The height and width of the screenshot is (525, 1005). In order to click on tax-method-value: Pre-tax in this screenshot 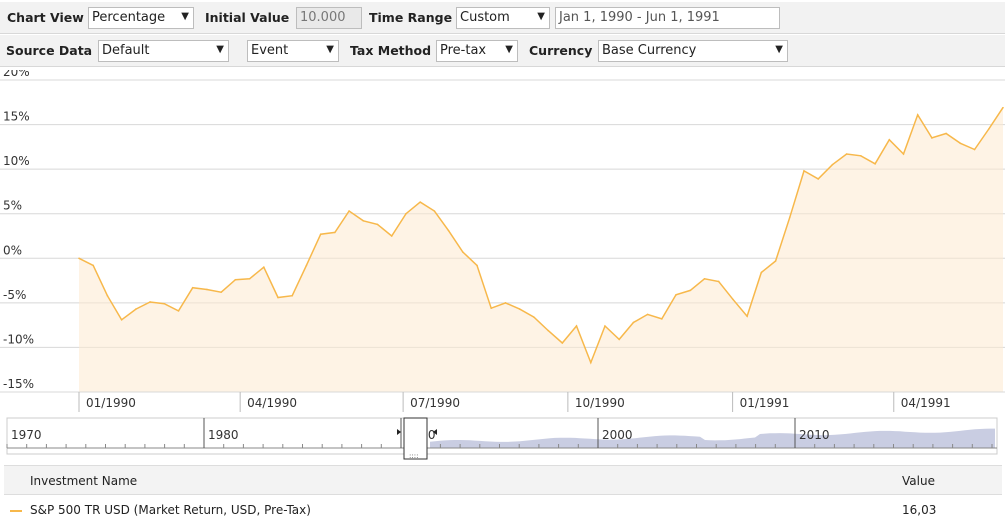, I will do `click(463, 50)`.